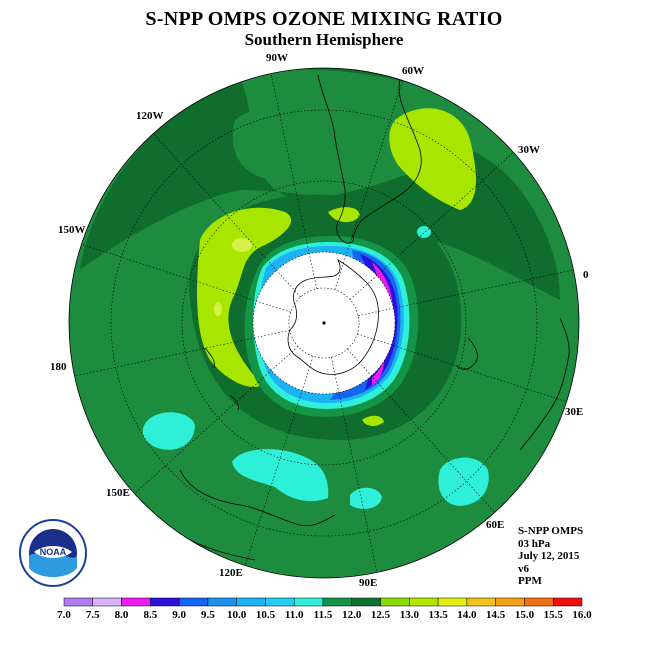 This screenshot has width=648, height=648. I want to click on lightgreen-patch-nne, so click(432, 159).